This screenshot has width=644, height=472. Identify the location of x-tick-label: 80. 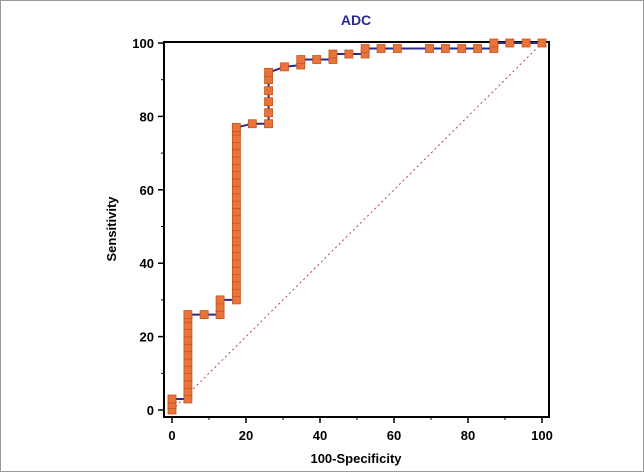
(468, 435).